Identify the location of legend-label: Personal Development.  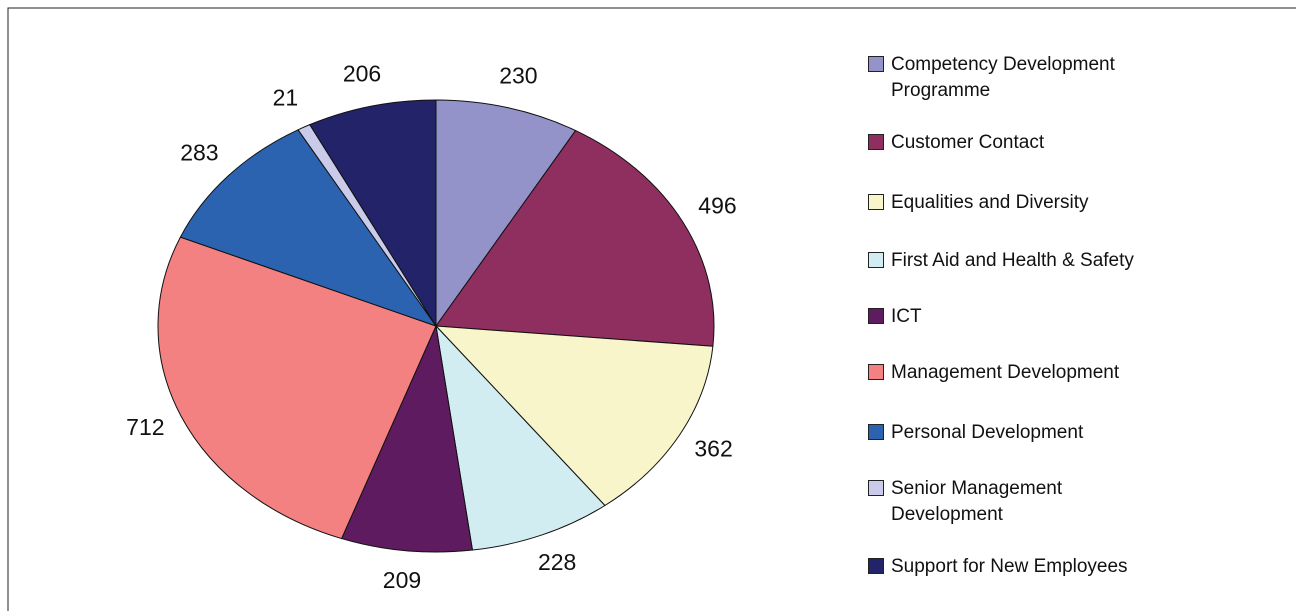
(987, 432).